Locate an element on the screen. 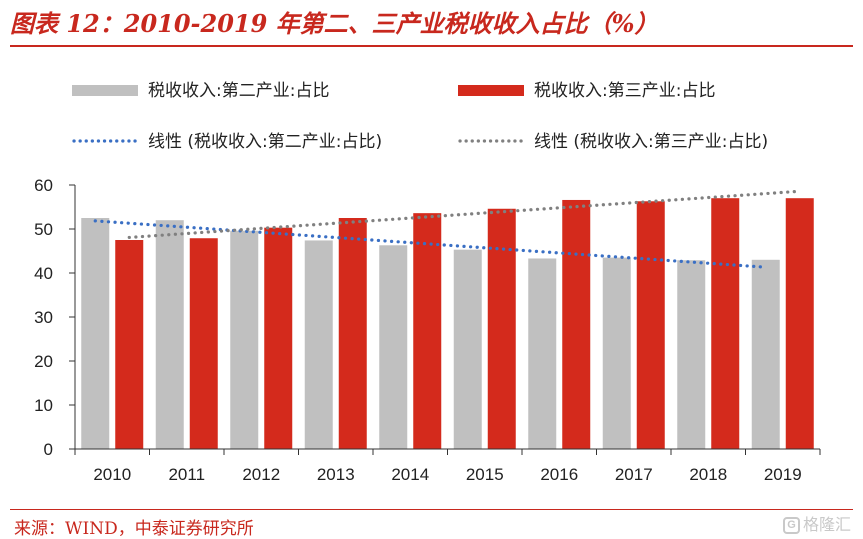 Image resolution: width=863 pixels, height=539 pixels. x-tick-label-2019: 2019 is located at coordinates (783, 474).